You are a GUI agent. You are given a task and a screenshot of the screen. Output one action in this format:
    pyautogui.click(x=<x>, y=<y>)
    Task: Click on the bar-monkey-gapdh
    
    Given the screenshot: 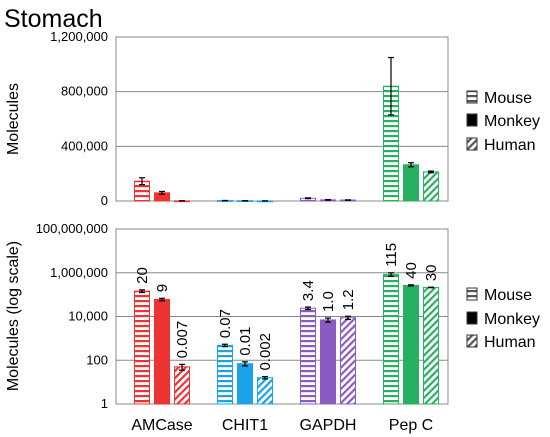 What is the action you would take?
    pyautogui.click(x=328, y=362)
    